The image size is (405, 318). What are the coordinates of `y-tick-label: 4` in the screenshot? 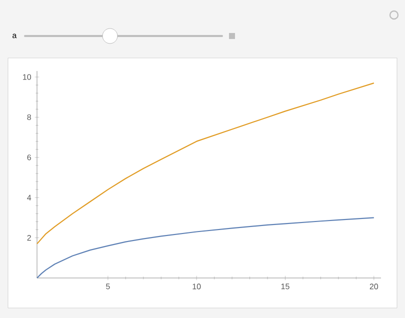 It's located at (29, 197).